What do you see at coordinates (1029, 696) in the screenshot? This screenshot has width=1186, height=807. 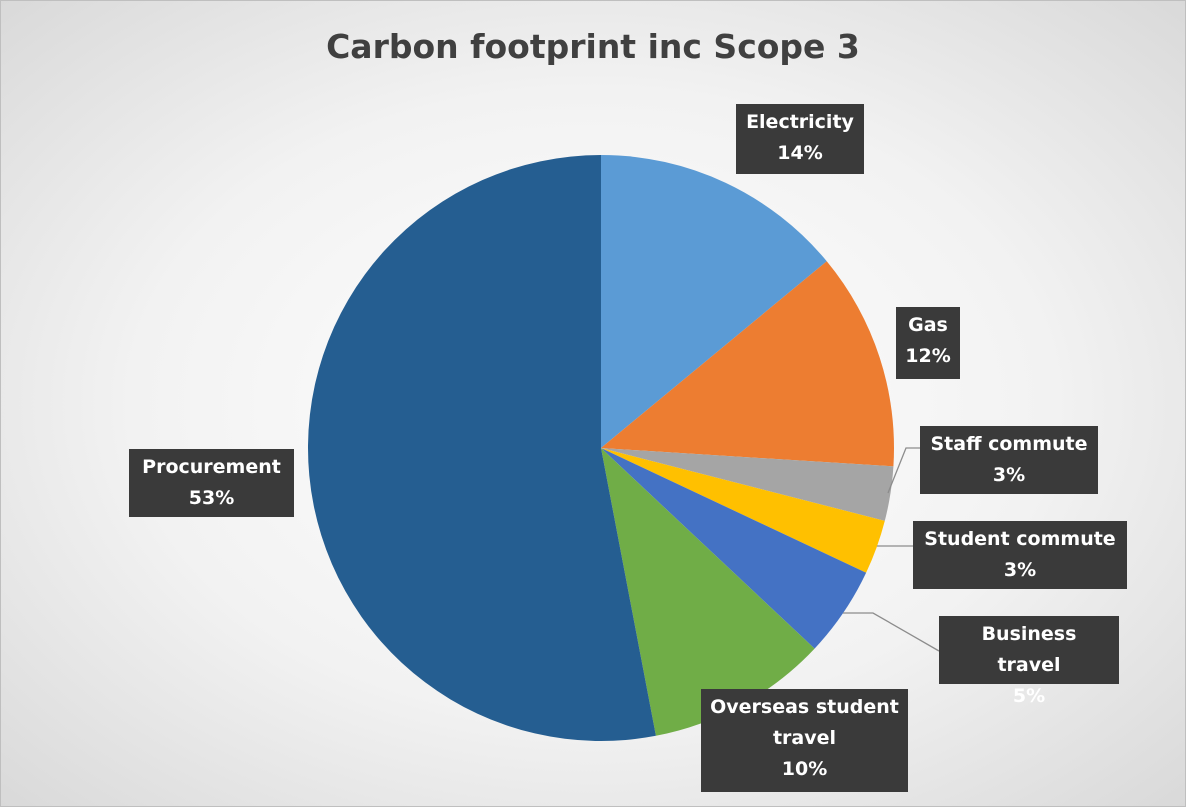 I see `label-value: 5%` at bounding box center [1029, 696].